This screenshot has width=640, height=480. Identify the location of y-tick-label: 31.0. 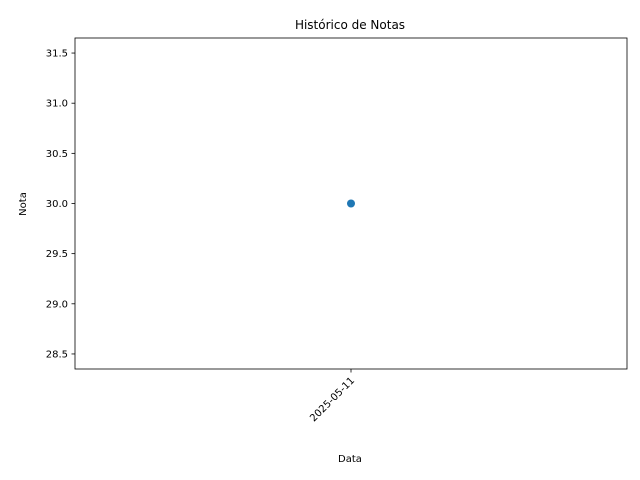
(57, 104).